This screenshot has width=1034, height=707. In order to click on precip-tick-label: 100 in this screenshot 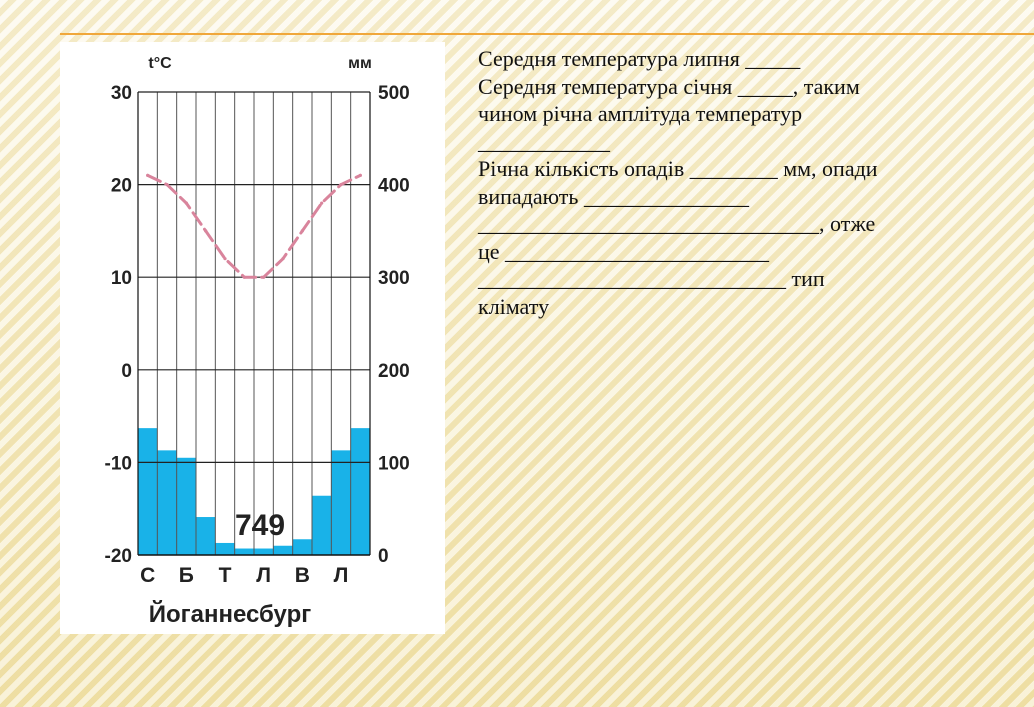, I will do `click(394, 463)`.